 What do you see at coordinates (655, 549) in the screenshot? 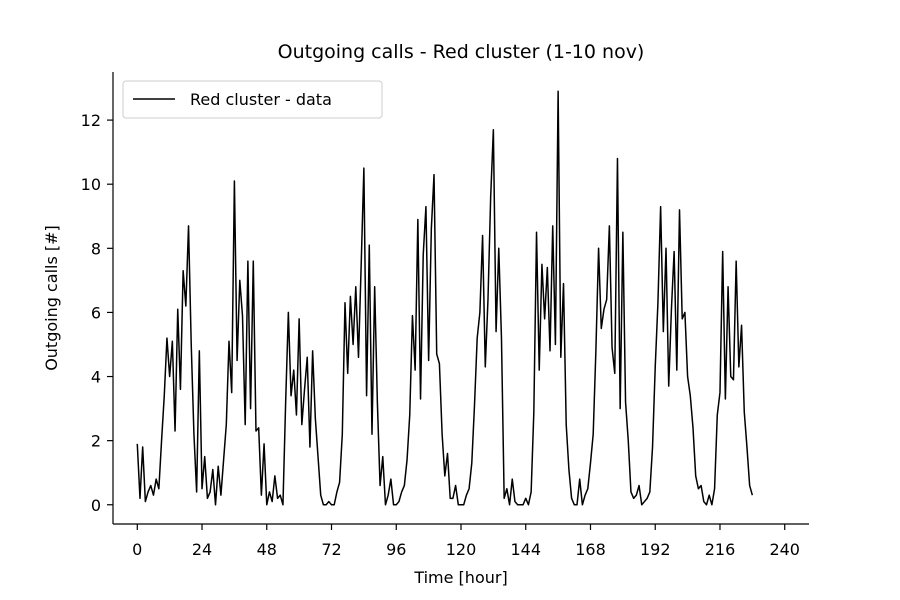
I see `x-tick-label: 192` at bounding box center [655, 549].